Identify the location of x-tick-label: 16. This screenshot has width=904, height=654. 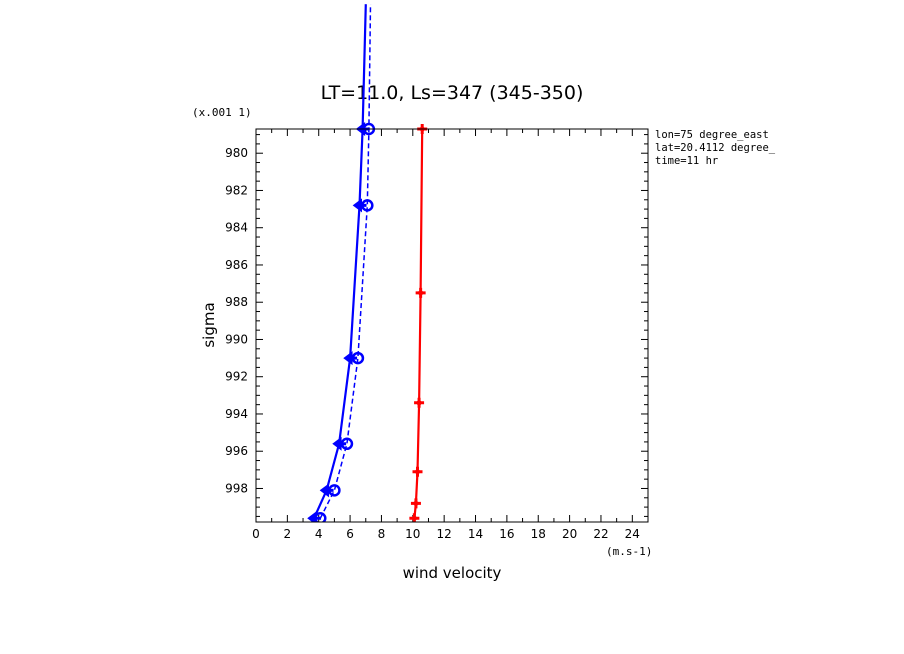
(506, 534).